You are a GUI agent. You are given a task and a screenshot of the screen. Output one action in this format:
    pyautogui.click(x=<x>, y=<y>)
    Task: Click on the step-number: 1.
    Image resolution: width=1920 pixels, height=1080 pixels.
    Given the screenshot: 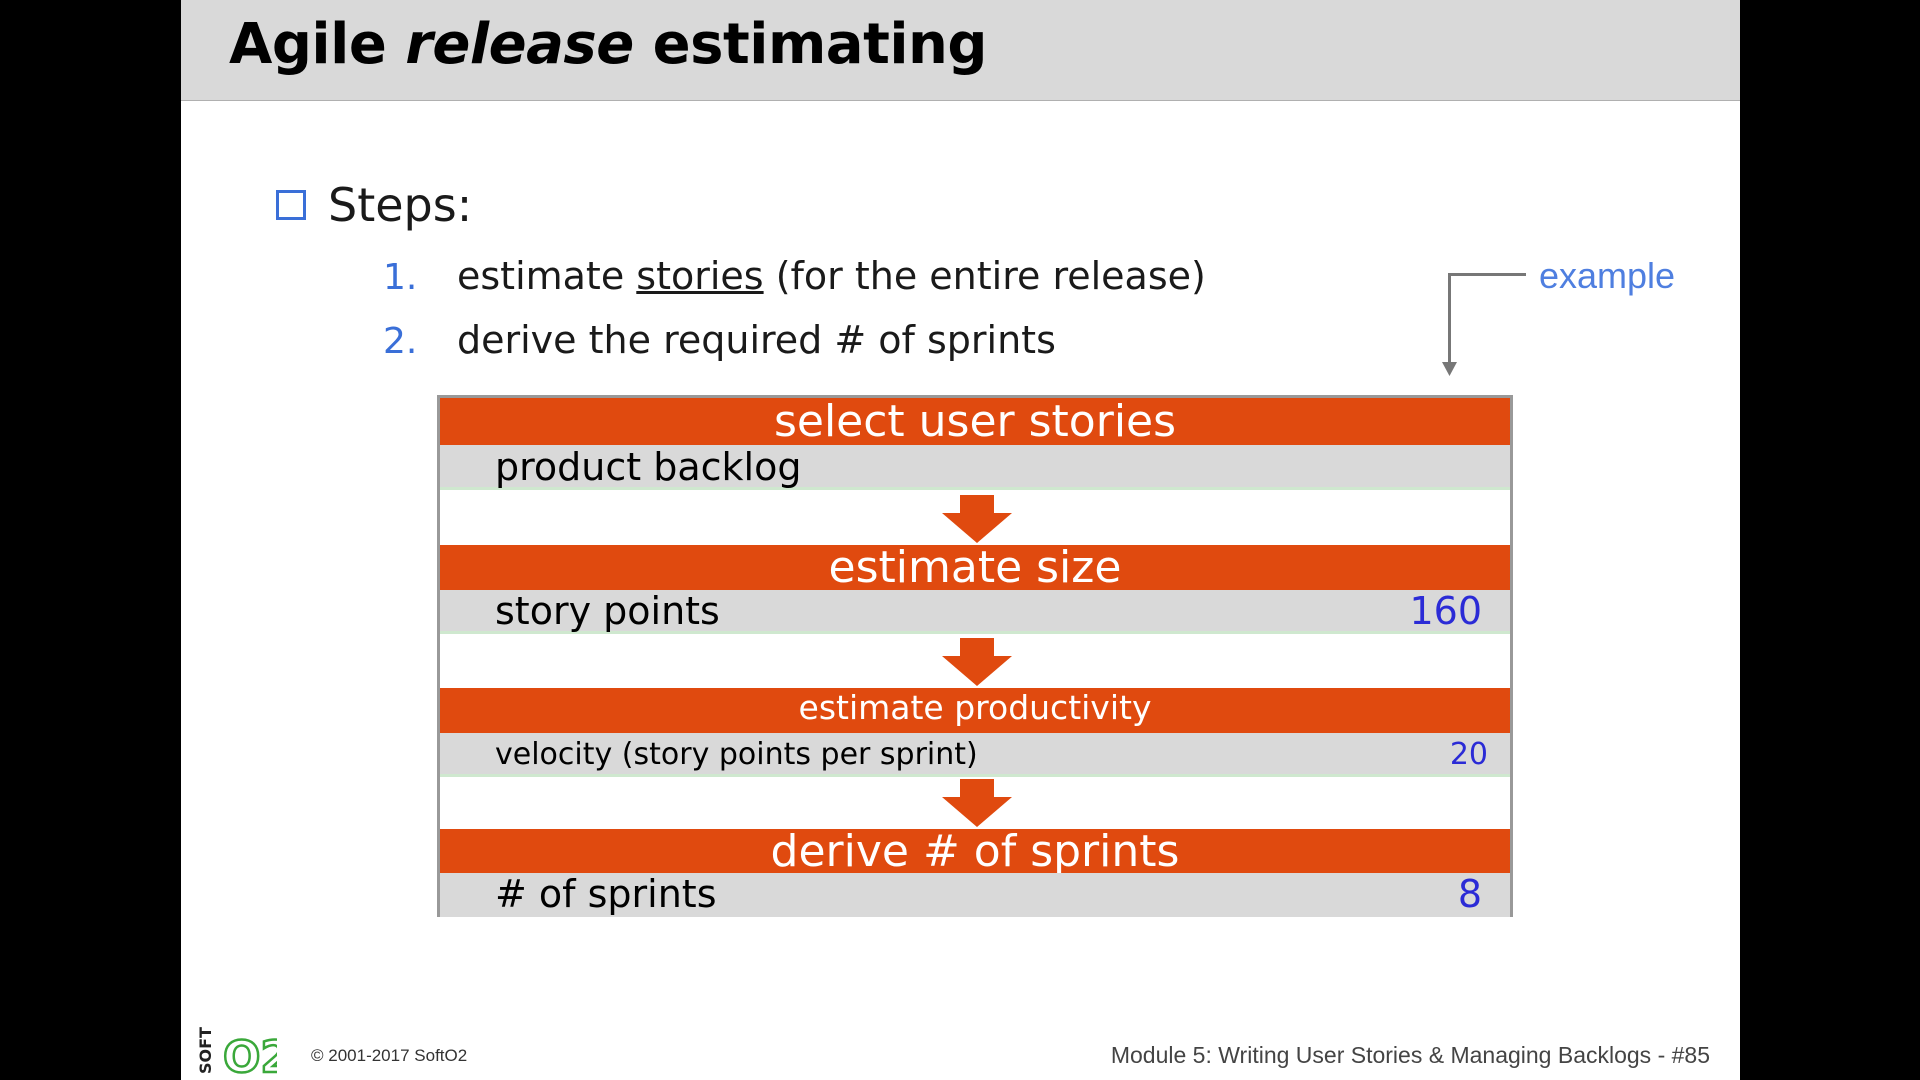 What is the action you would take?
    pyautogui.click(x=400, y=277)
    